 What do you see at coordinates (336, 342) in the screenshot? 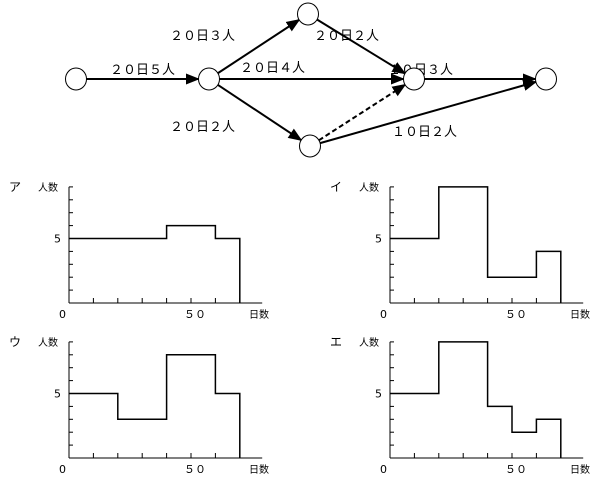
I see `chart-option-label: エ` at bounding box center [336, 342].